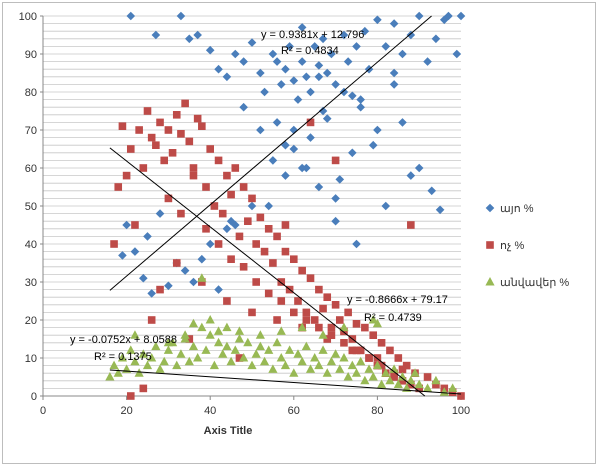  I want to click on y-tick-label: 30, so click(31, 283).